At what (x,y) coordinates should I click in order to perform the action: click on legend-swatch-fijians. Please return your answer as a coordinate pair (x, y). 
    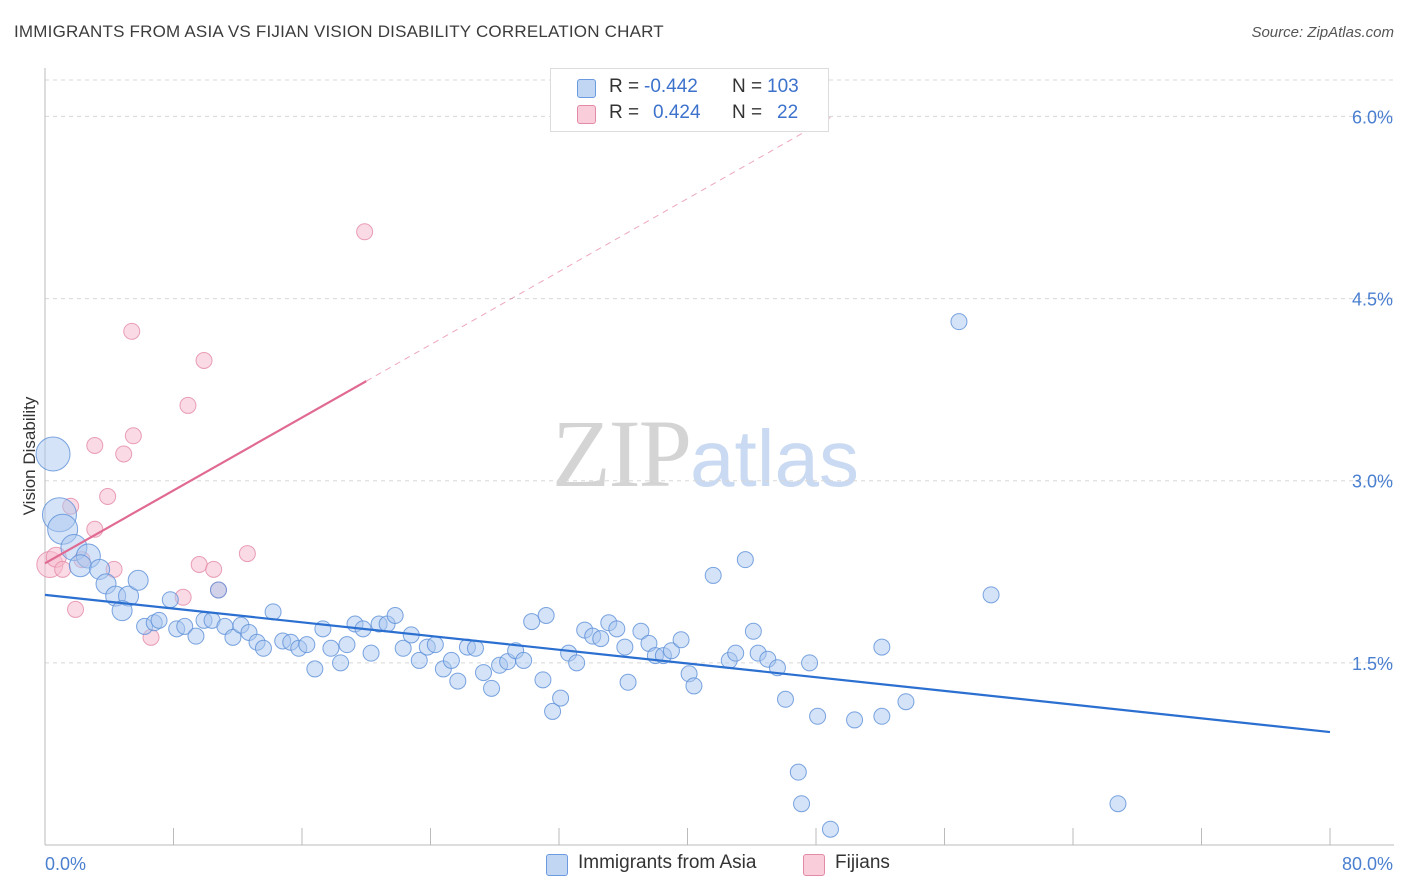
    Looking at the image, I should click on (586, 114).